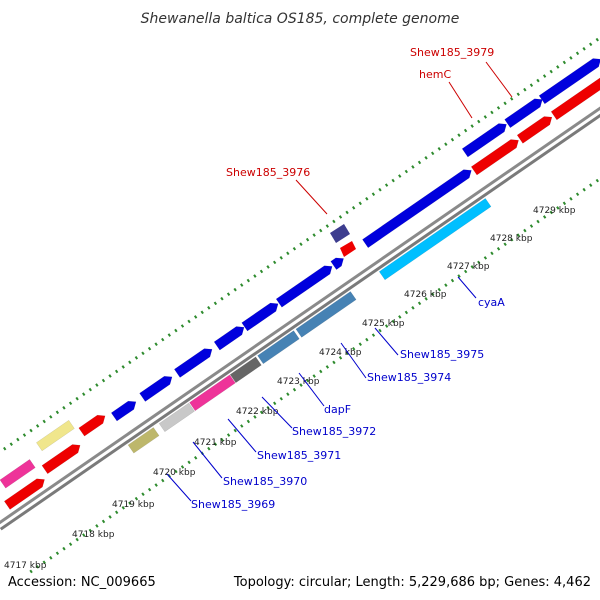  I want to click on gene-label-shew185-3971: Shew185_3971, so click(299, 455).